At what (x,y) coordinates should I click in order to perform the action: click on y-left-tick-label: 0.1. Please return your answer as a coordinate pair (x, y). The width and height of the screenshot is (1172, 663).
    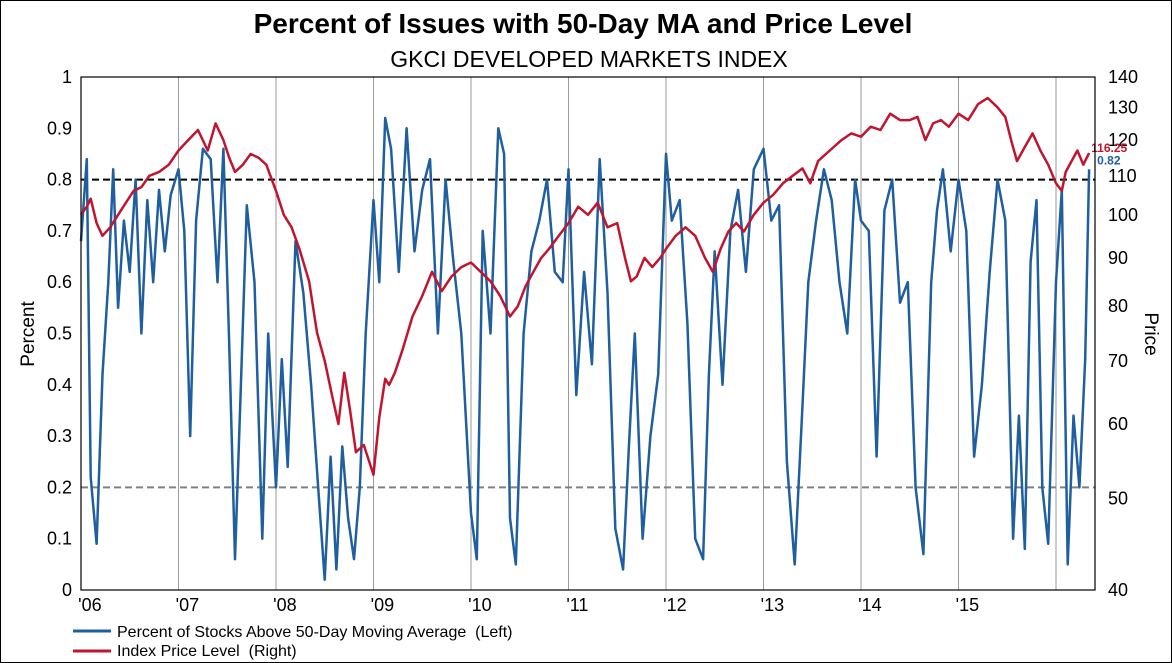
    Looking at the image, I should click on (59, 539).